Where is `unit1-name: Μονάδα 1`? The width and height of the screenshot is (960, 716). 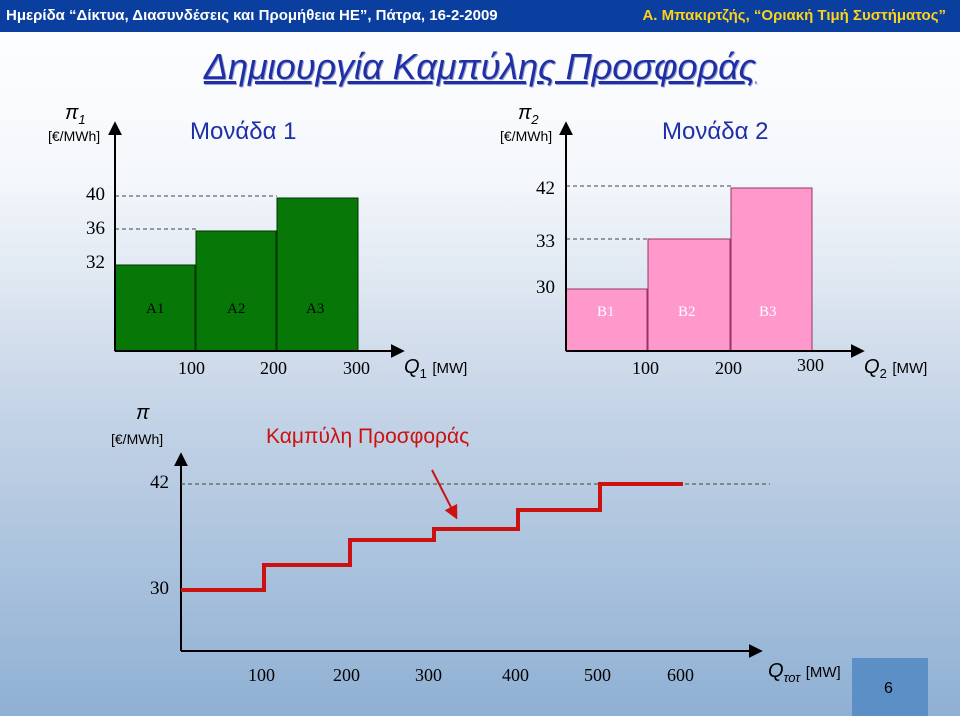 unit1-name: Μονάδα 1 is located at coordinates (243, 131).